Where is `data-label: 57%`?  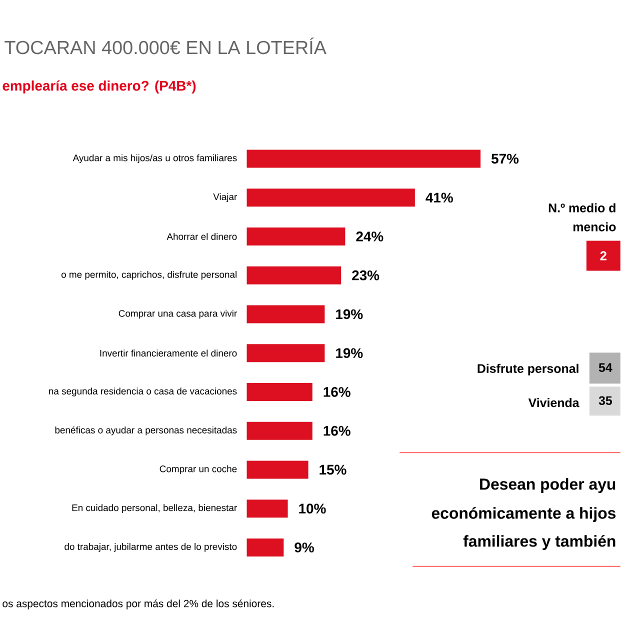 data-label: 57% is located at coordinates (505, 159).